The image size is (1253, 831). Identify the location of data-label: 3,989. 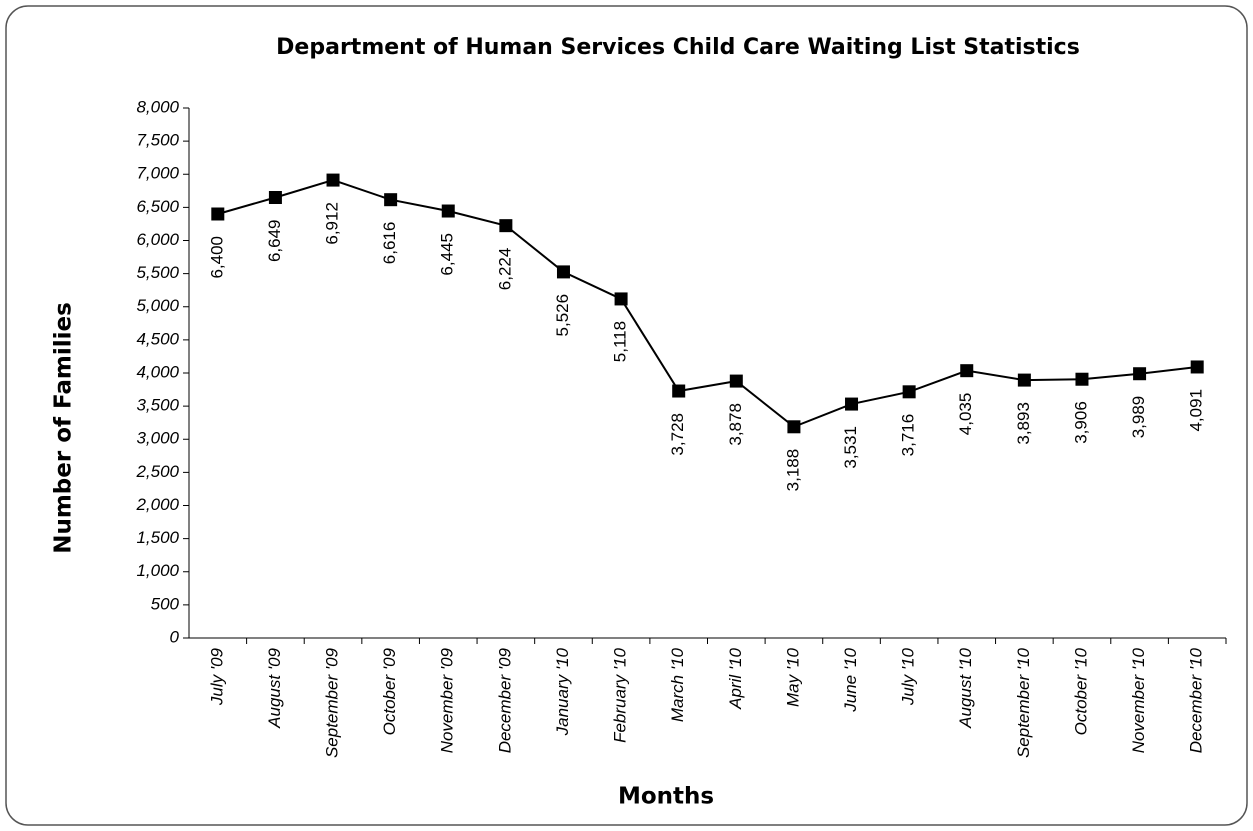
(1138, 417).